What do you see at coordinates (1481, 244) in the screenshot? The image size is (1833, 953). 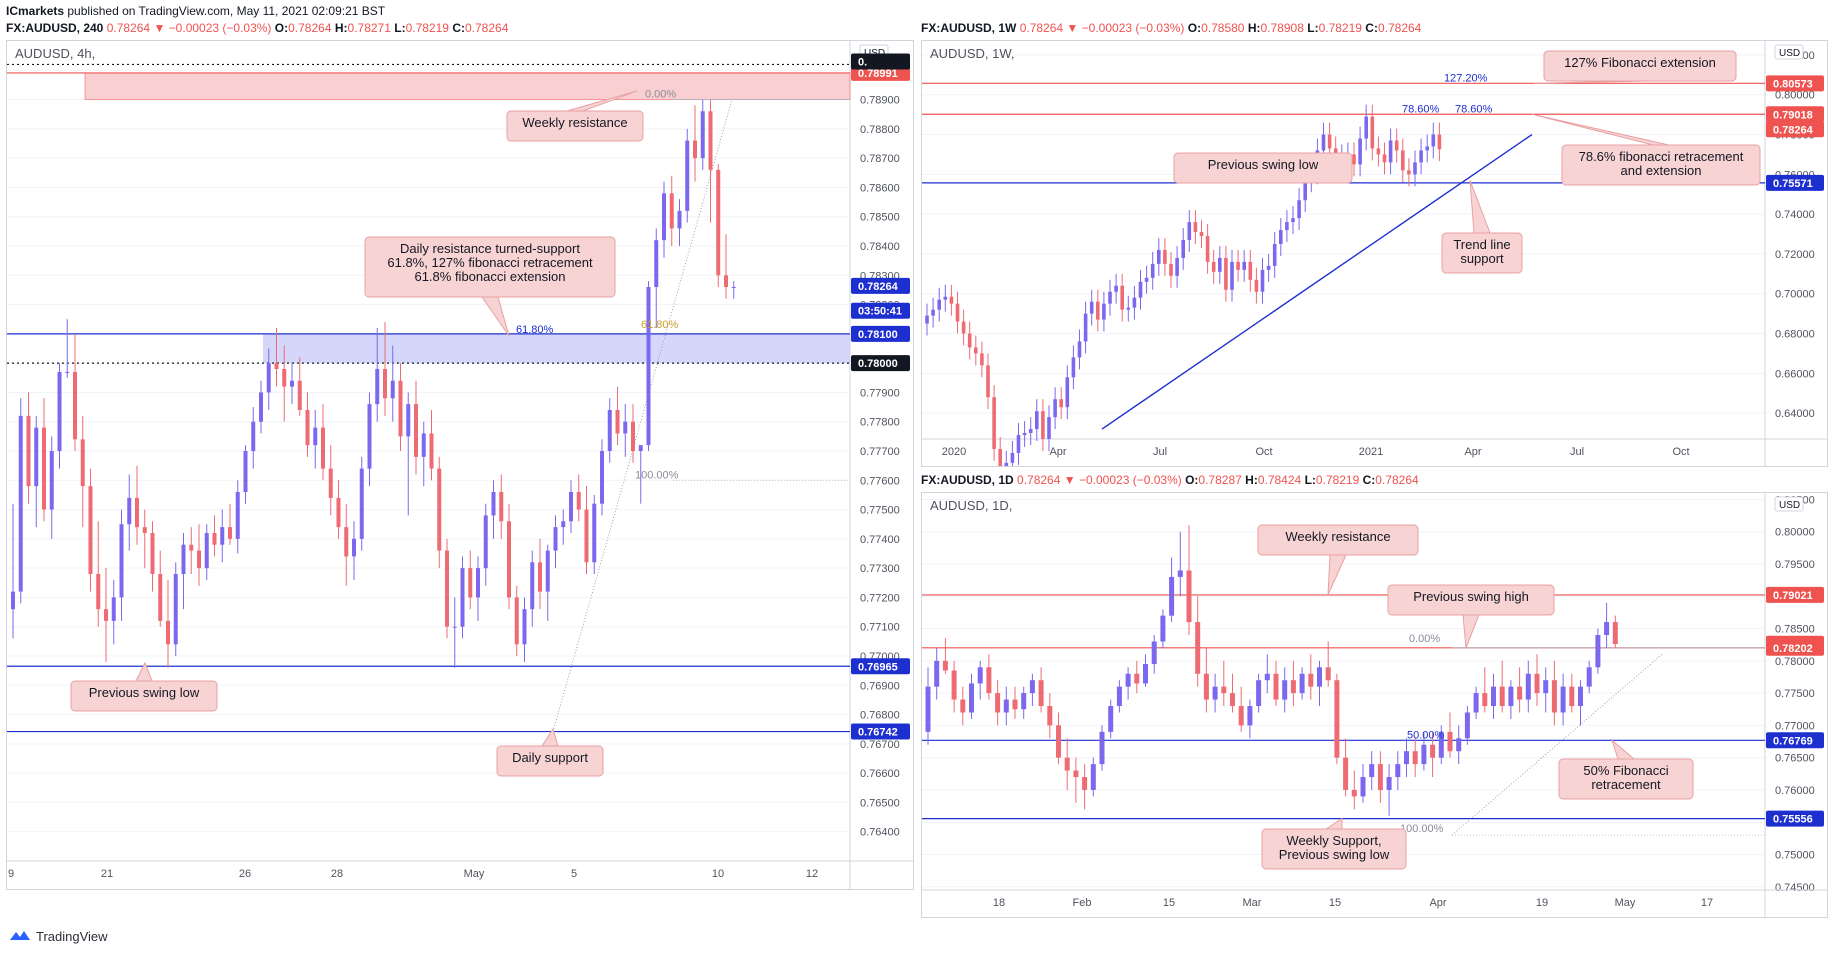 I see `svg-text: Trend line` at bounding box center [1481, 244].